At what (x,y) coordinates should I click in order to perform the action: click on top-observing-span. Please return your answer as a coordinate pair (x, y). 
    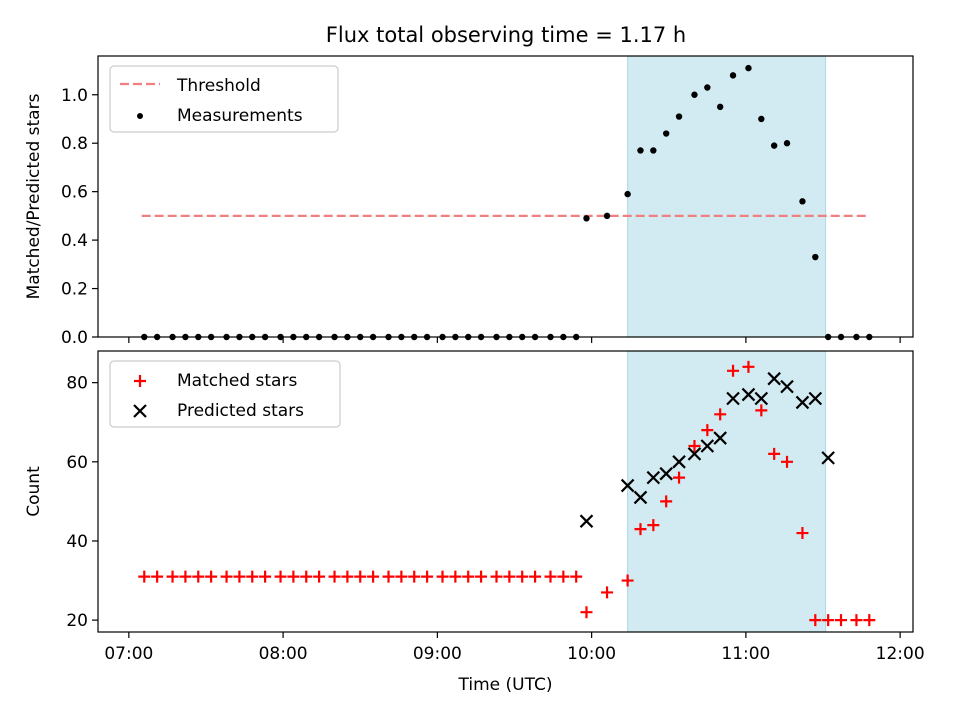
    Looking at the image, I should click on (727, 196).